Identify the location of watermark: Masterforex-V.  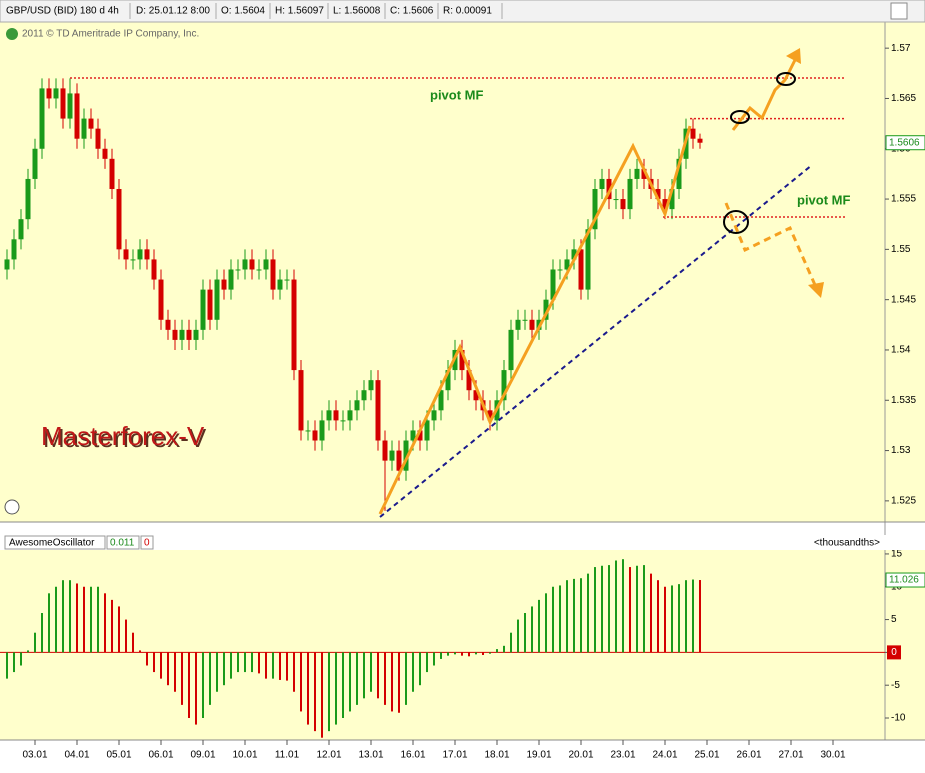
(123, 436).